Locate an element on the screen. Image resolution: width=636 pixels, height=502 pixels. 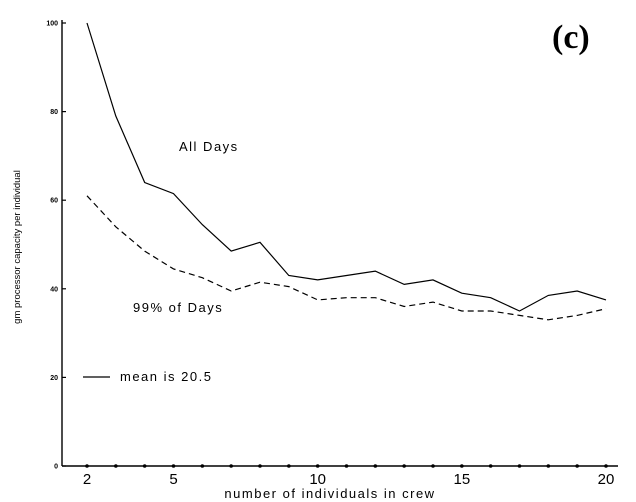
x-tick-label-5: 5 is located at coordinates (173, 479).